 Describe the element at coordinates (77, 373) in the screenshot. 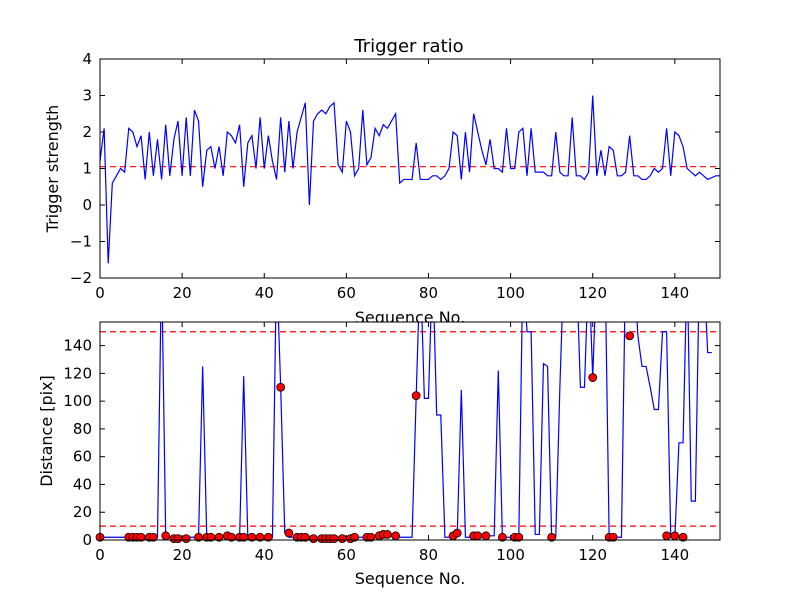

I see `y-tick-label: 120` at that location.